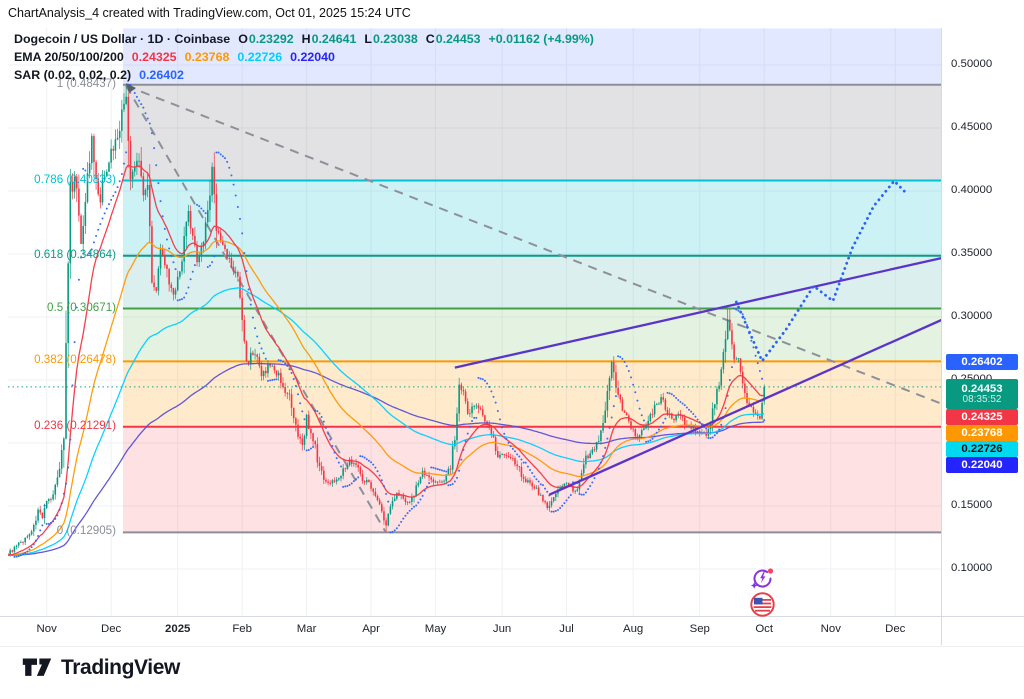 This screenshot has width=1024, height=699. I want to click on legend-value: L, so click(368, 39).